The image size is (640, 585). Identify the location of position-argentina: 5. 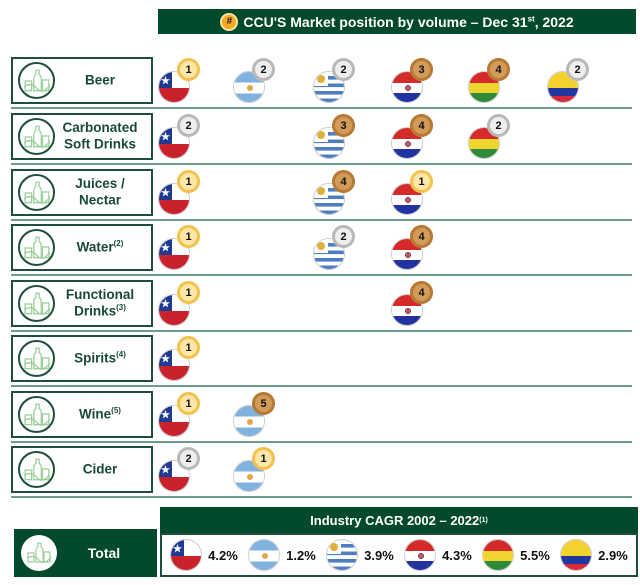
(258, 416).